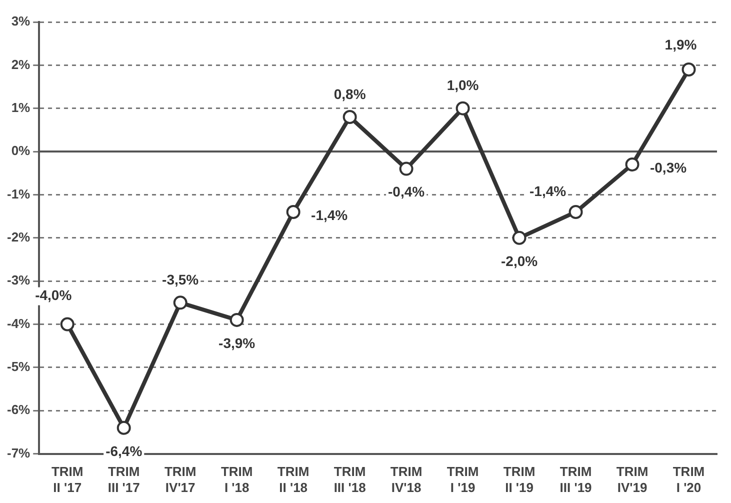  I want to click on y-tick-label: -6%, so click(18, 410).